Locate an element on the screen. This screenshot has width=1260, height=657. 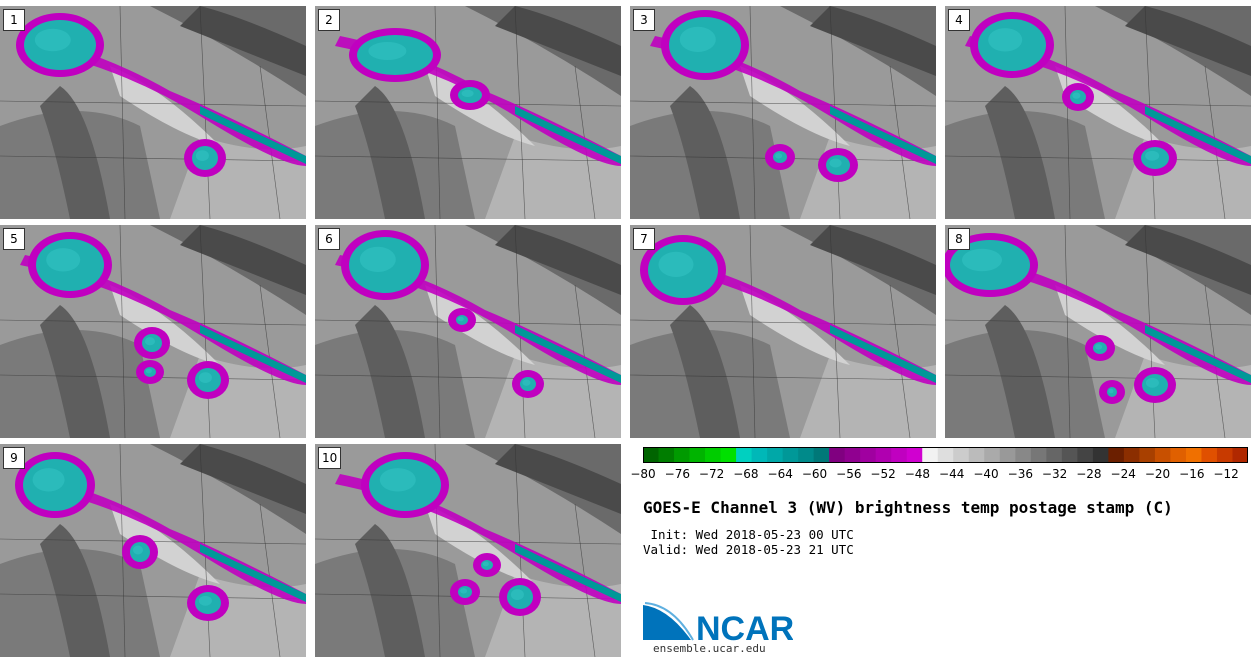
colorbar-tick-label: −36 is located at coordinates (1020, 474).